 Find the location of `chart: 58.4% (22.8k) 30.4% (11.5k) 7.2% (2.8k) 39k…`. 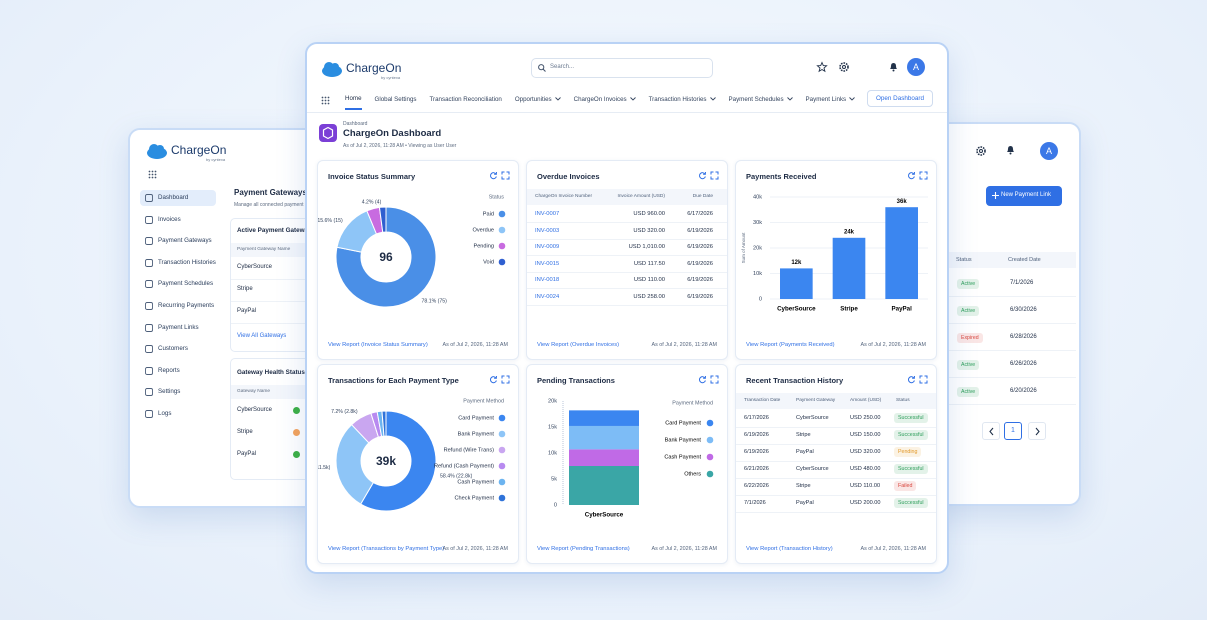

chart: 58.4% (22.8k) 30.4% (11.5k) 7.2% (2.8k) 39k… is located at coordinates (412, 455).